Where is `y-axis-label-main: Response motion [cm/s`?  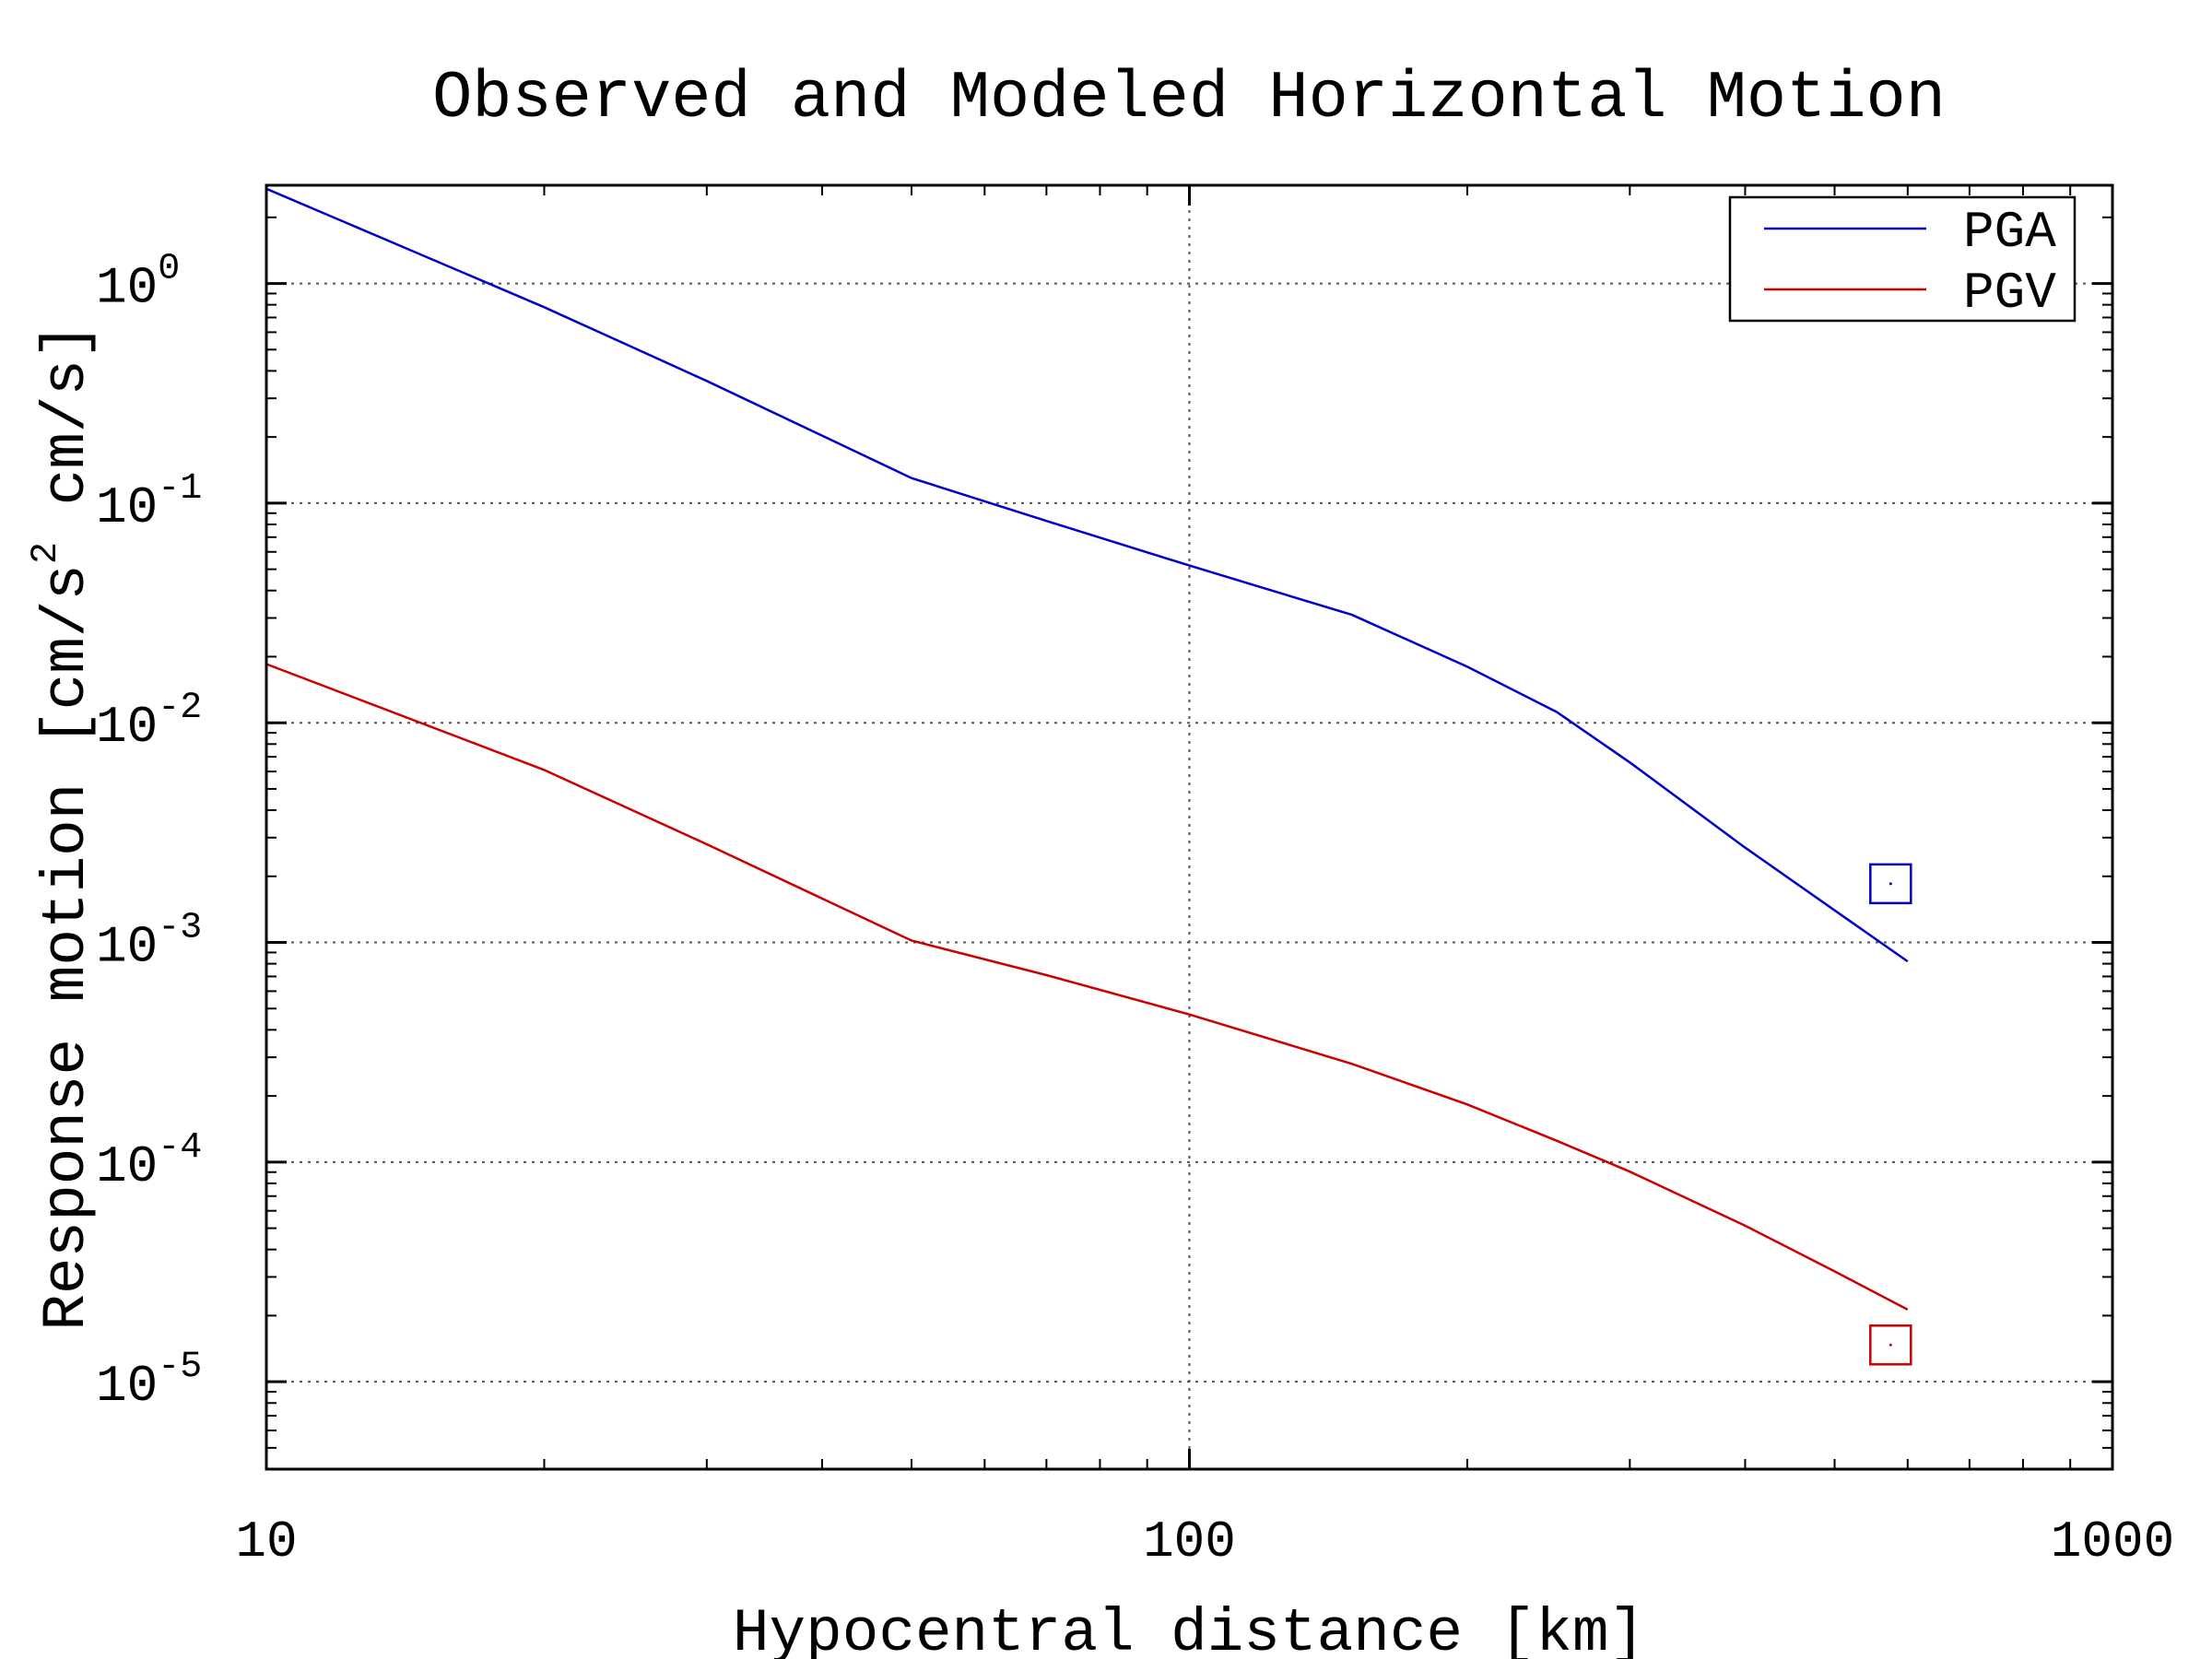
y-axis-label-main: Response motion [cm/s is located at coordinates (66, 947).